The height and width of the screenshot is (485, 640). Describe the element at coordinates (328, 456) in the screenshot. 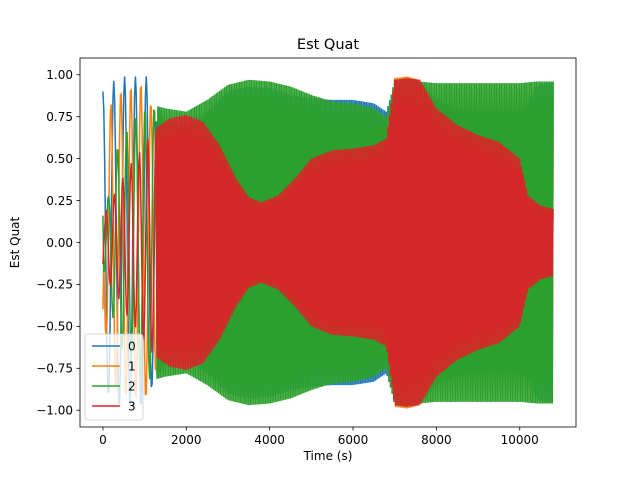

I see `x-axis-label: Time (s)` at that location.